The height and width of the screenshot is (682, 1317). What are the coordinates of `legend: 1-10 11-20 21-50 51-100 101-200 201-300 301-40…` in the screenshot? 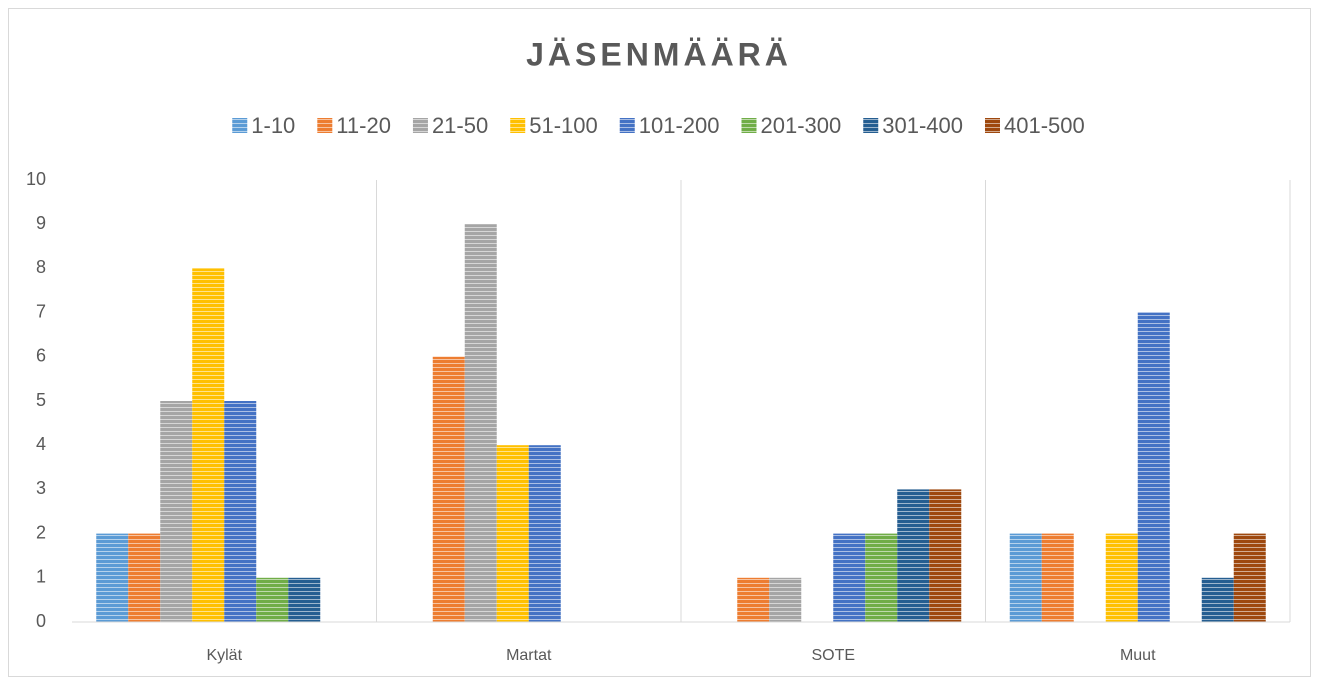 It's located at (658, 125).